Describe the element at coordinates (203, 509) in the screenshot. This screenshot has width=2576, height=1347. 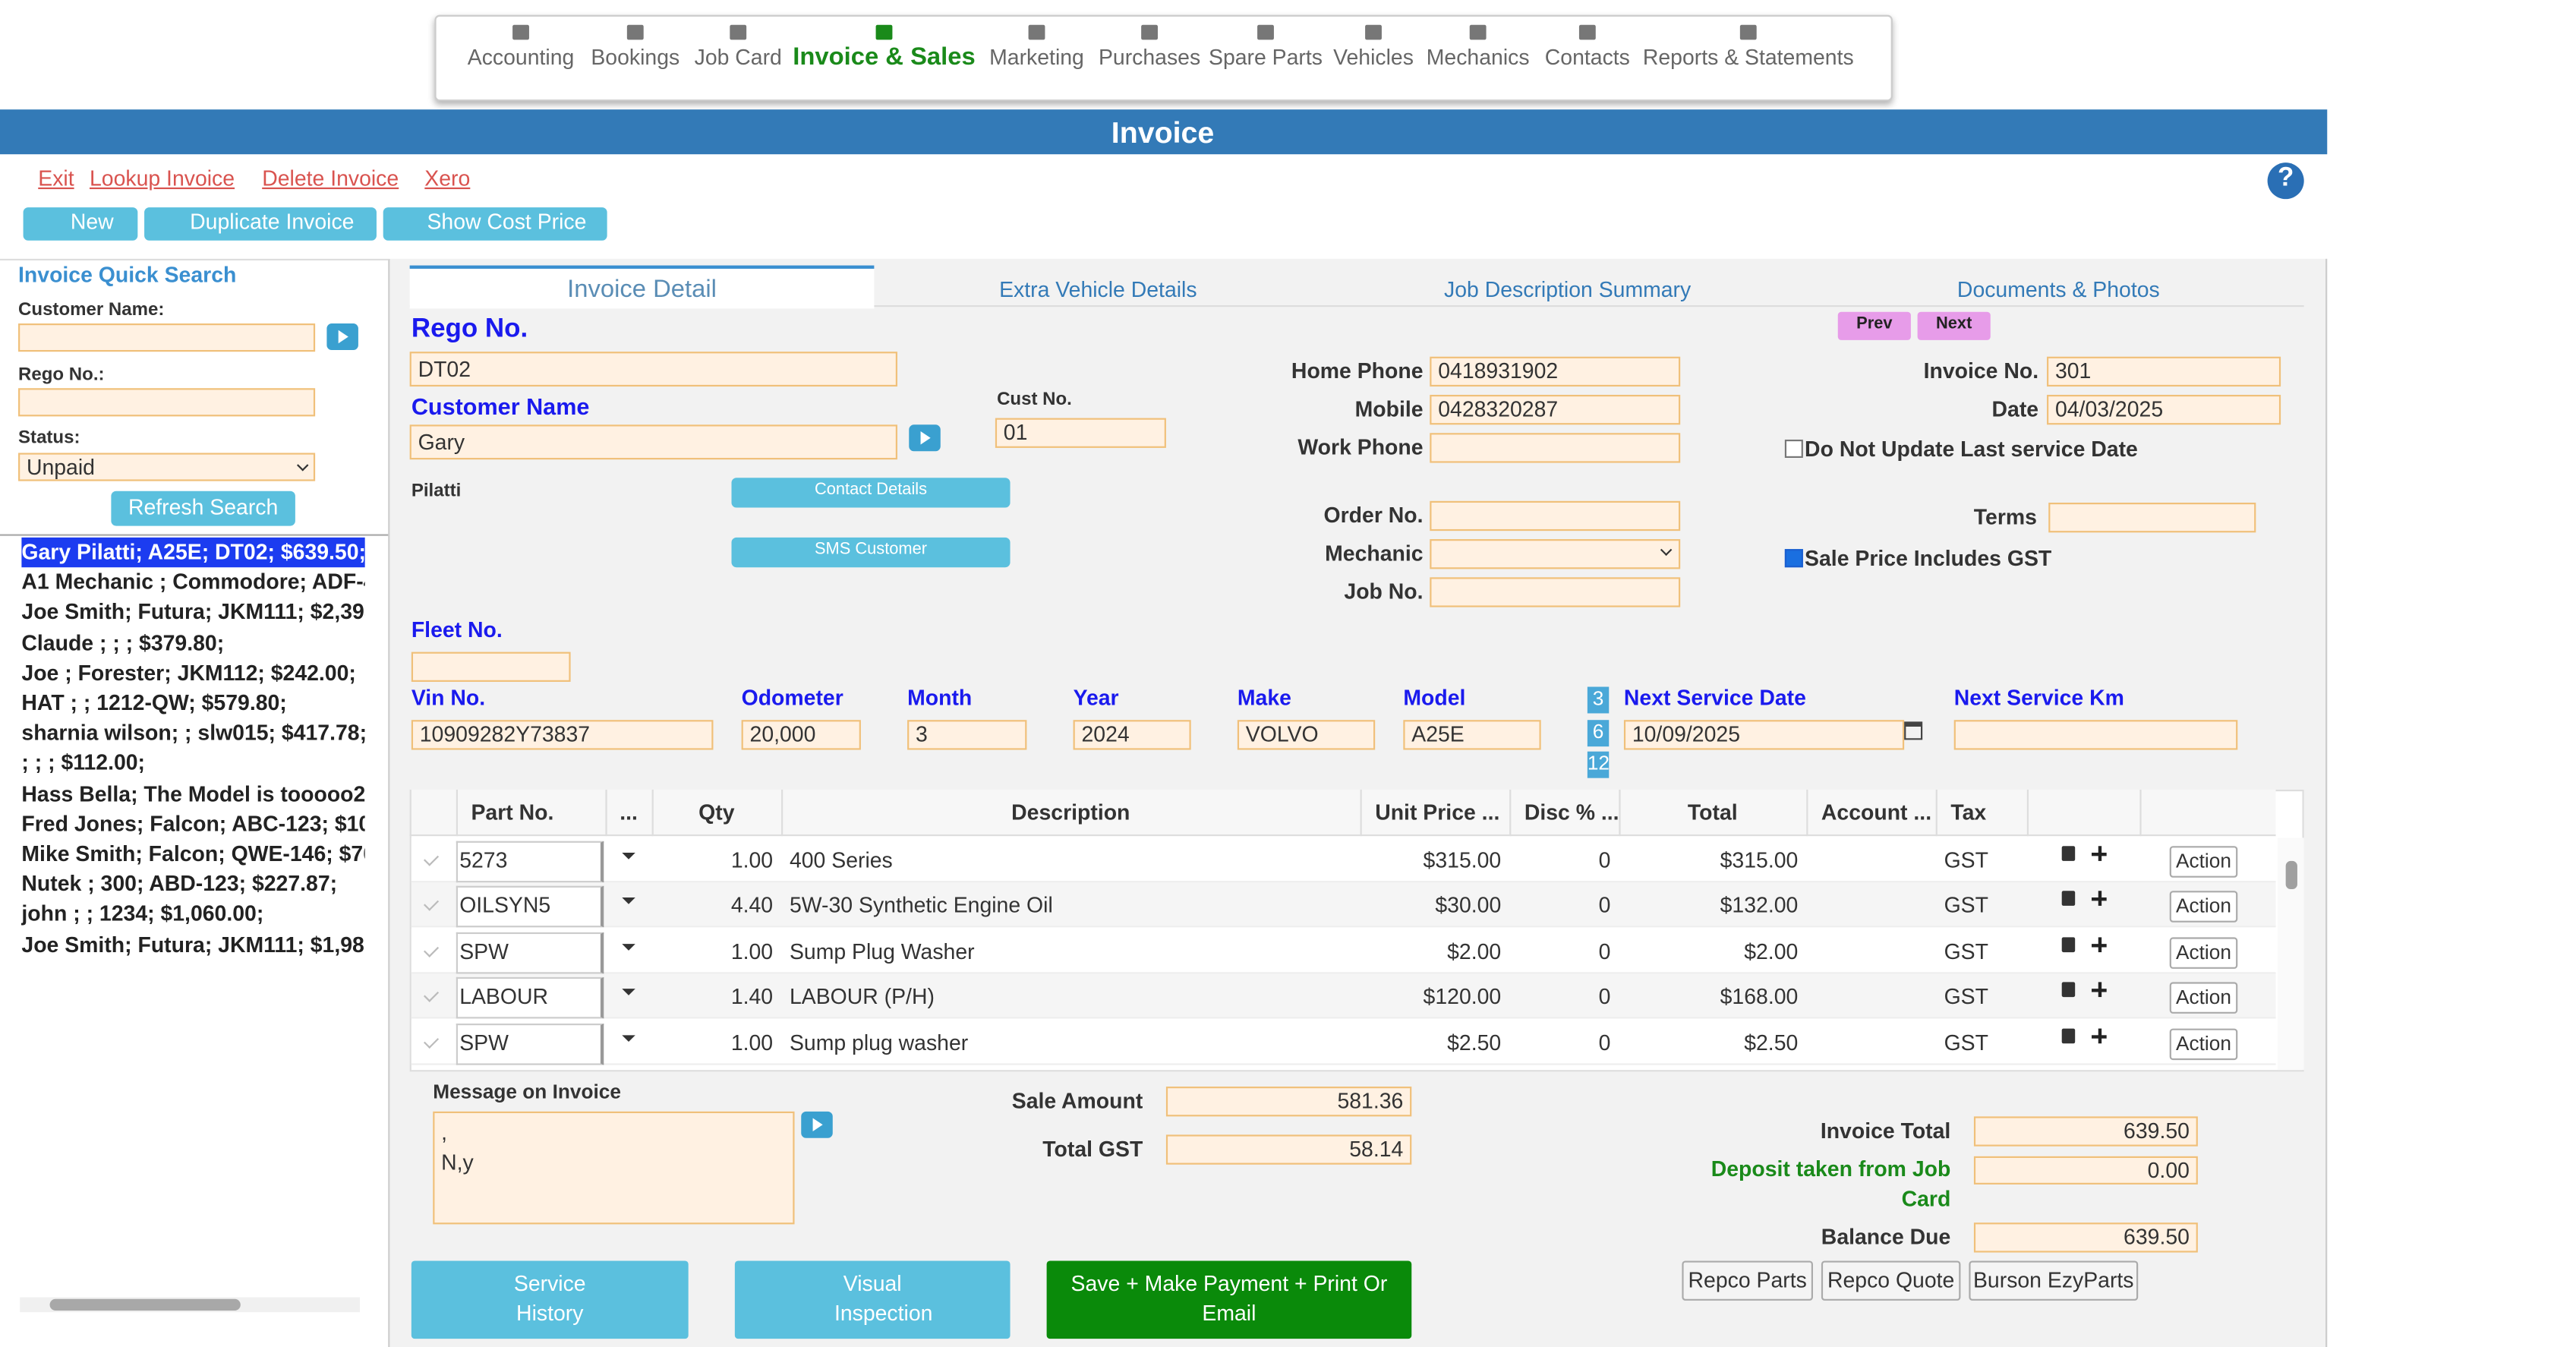
I see `refresh-button: Refresh Search` at that location.